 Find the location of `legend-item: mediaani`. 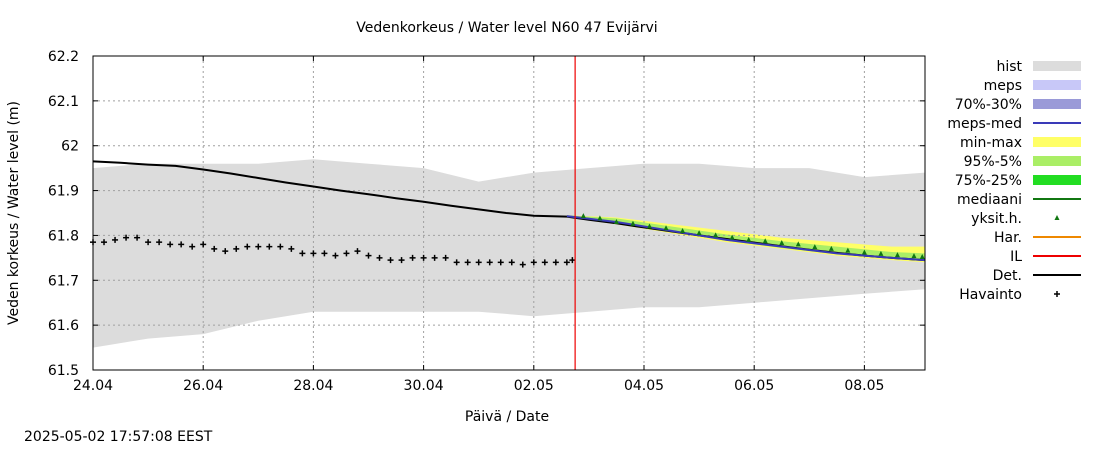

legend-item: mediaani is located at coordinates (1019, 200).